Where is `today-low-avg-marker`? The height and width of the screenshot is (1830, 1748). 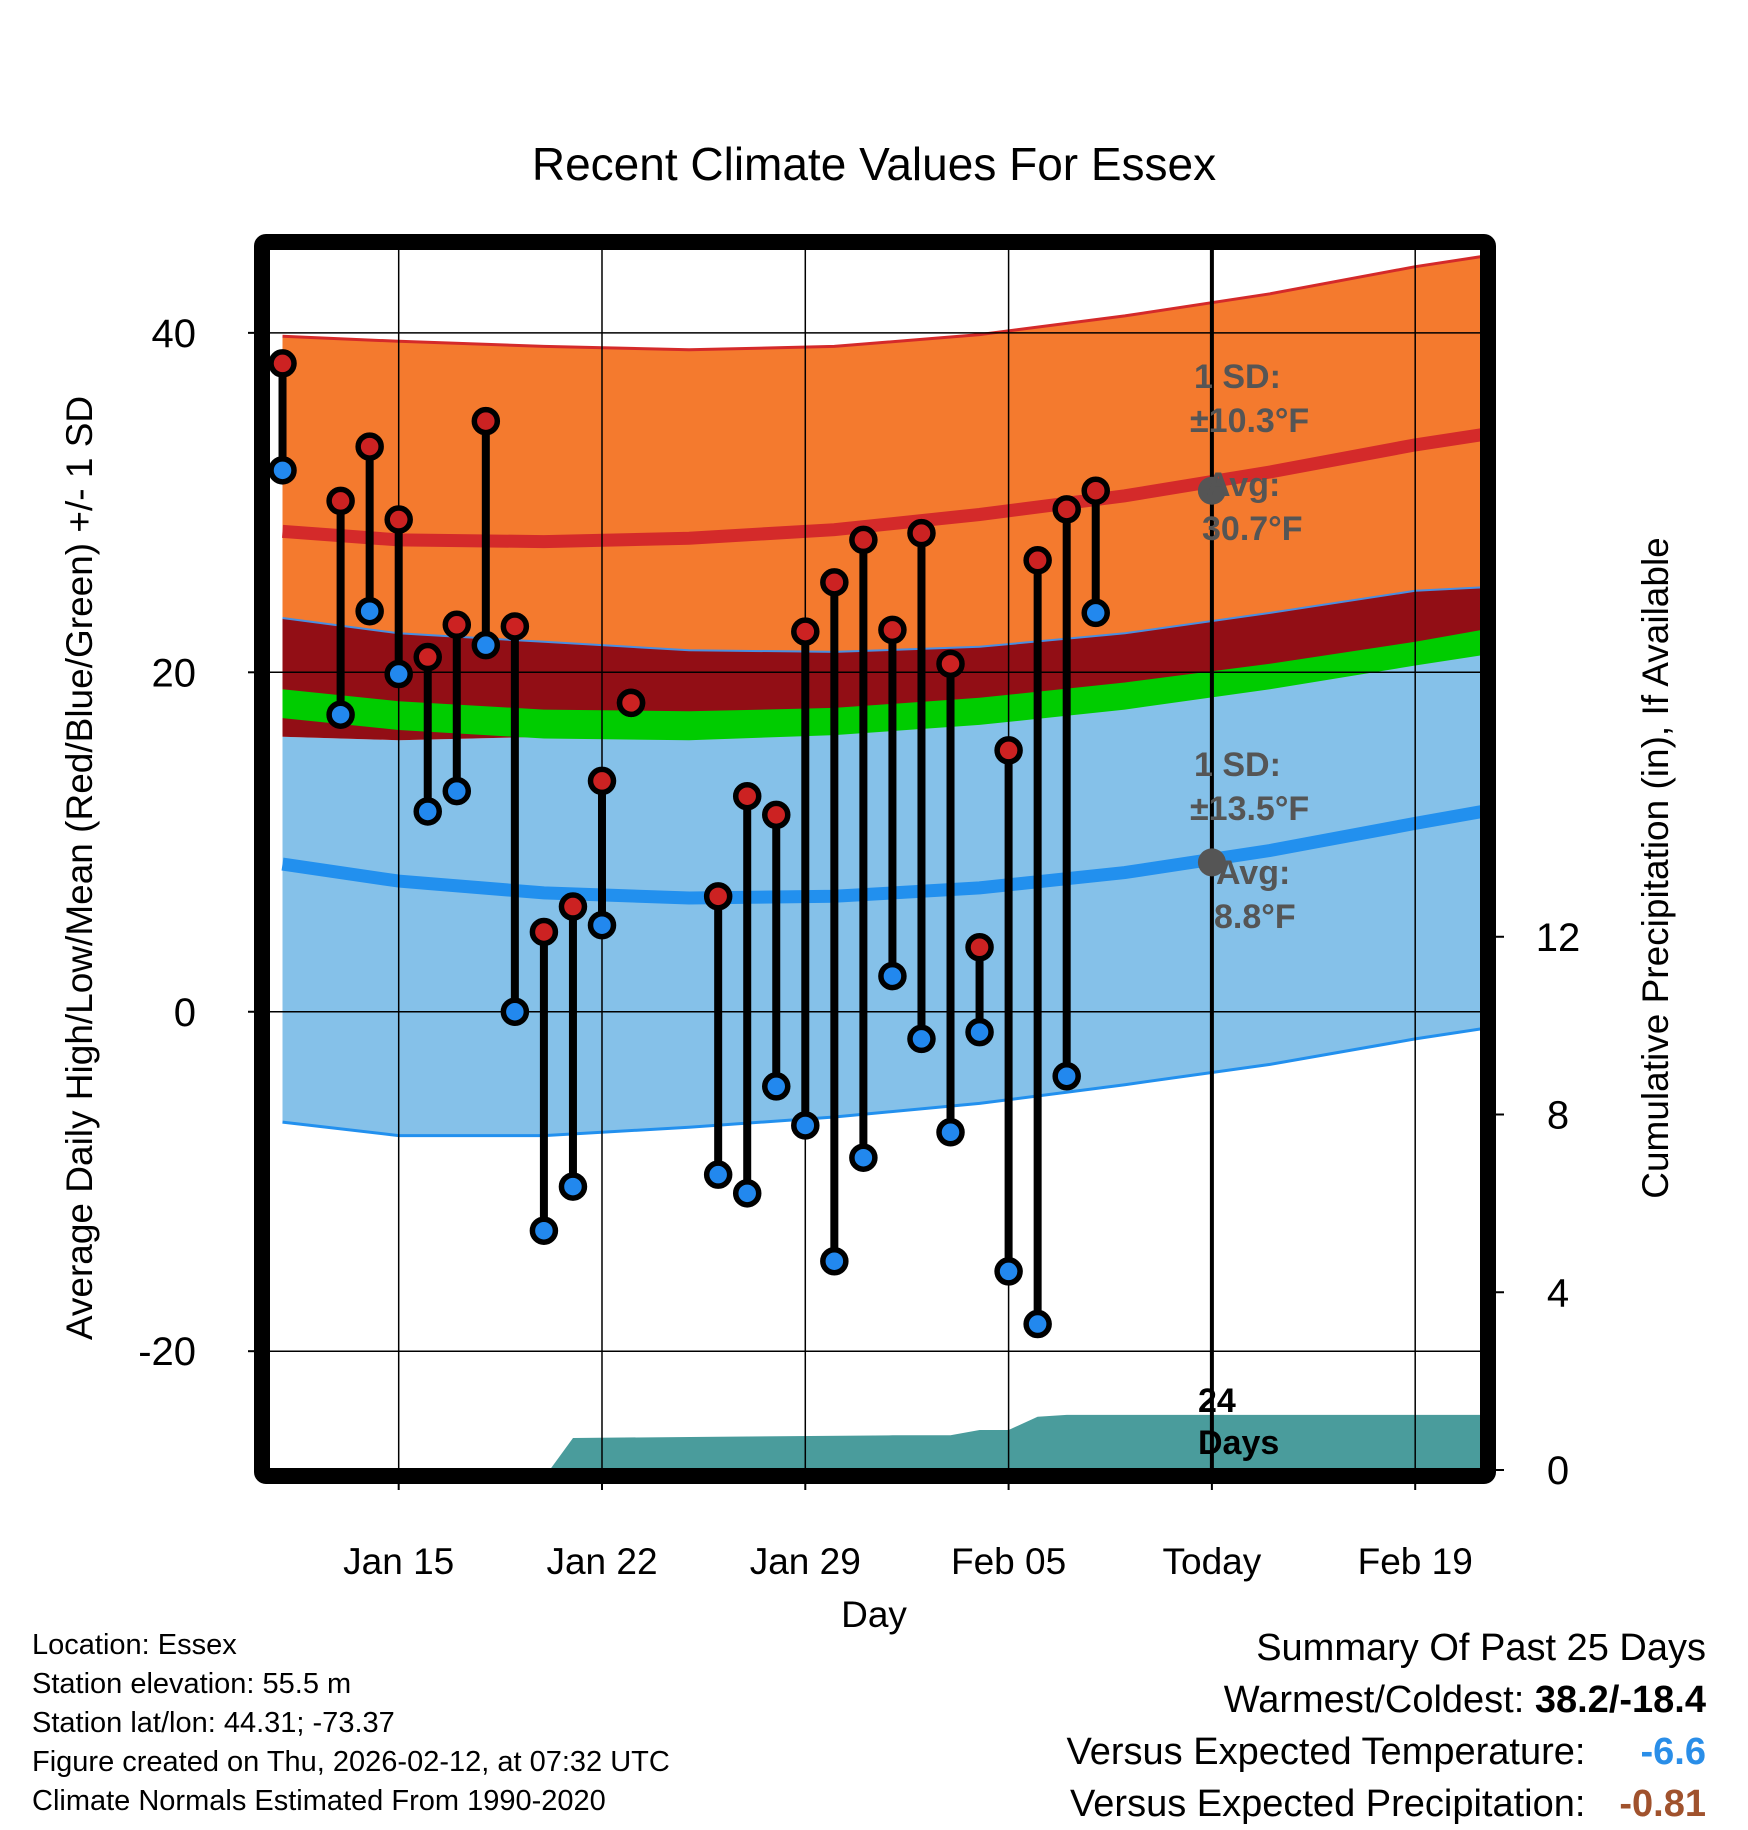 today-low-avg-marker is located at coordinates (1211, 862).